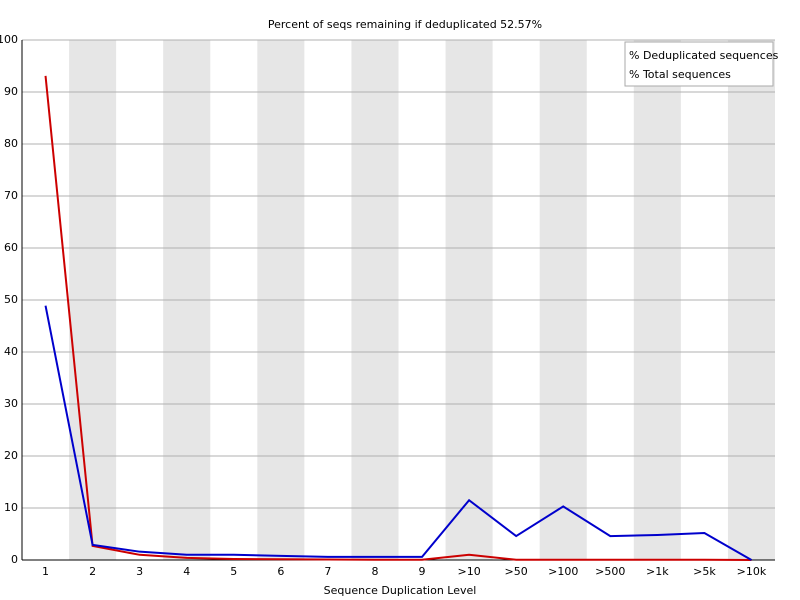 The height and width of the screenshot is (600, 800). What do you see at coordinates (14, 559) in the screenshot?
I see `y-tick-label: 0` at bounding box center [14, 559].